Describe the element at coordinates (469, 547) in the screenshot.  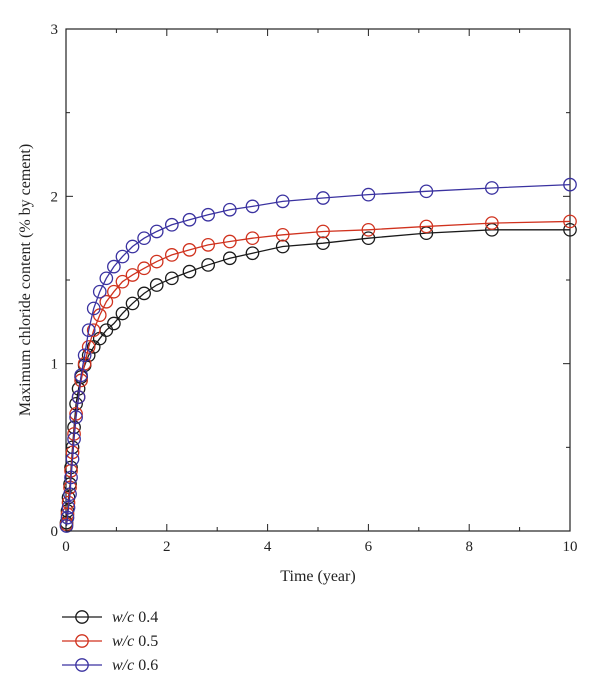
I see `x-tick-label: 8` at that location.